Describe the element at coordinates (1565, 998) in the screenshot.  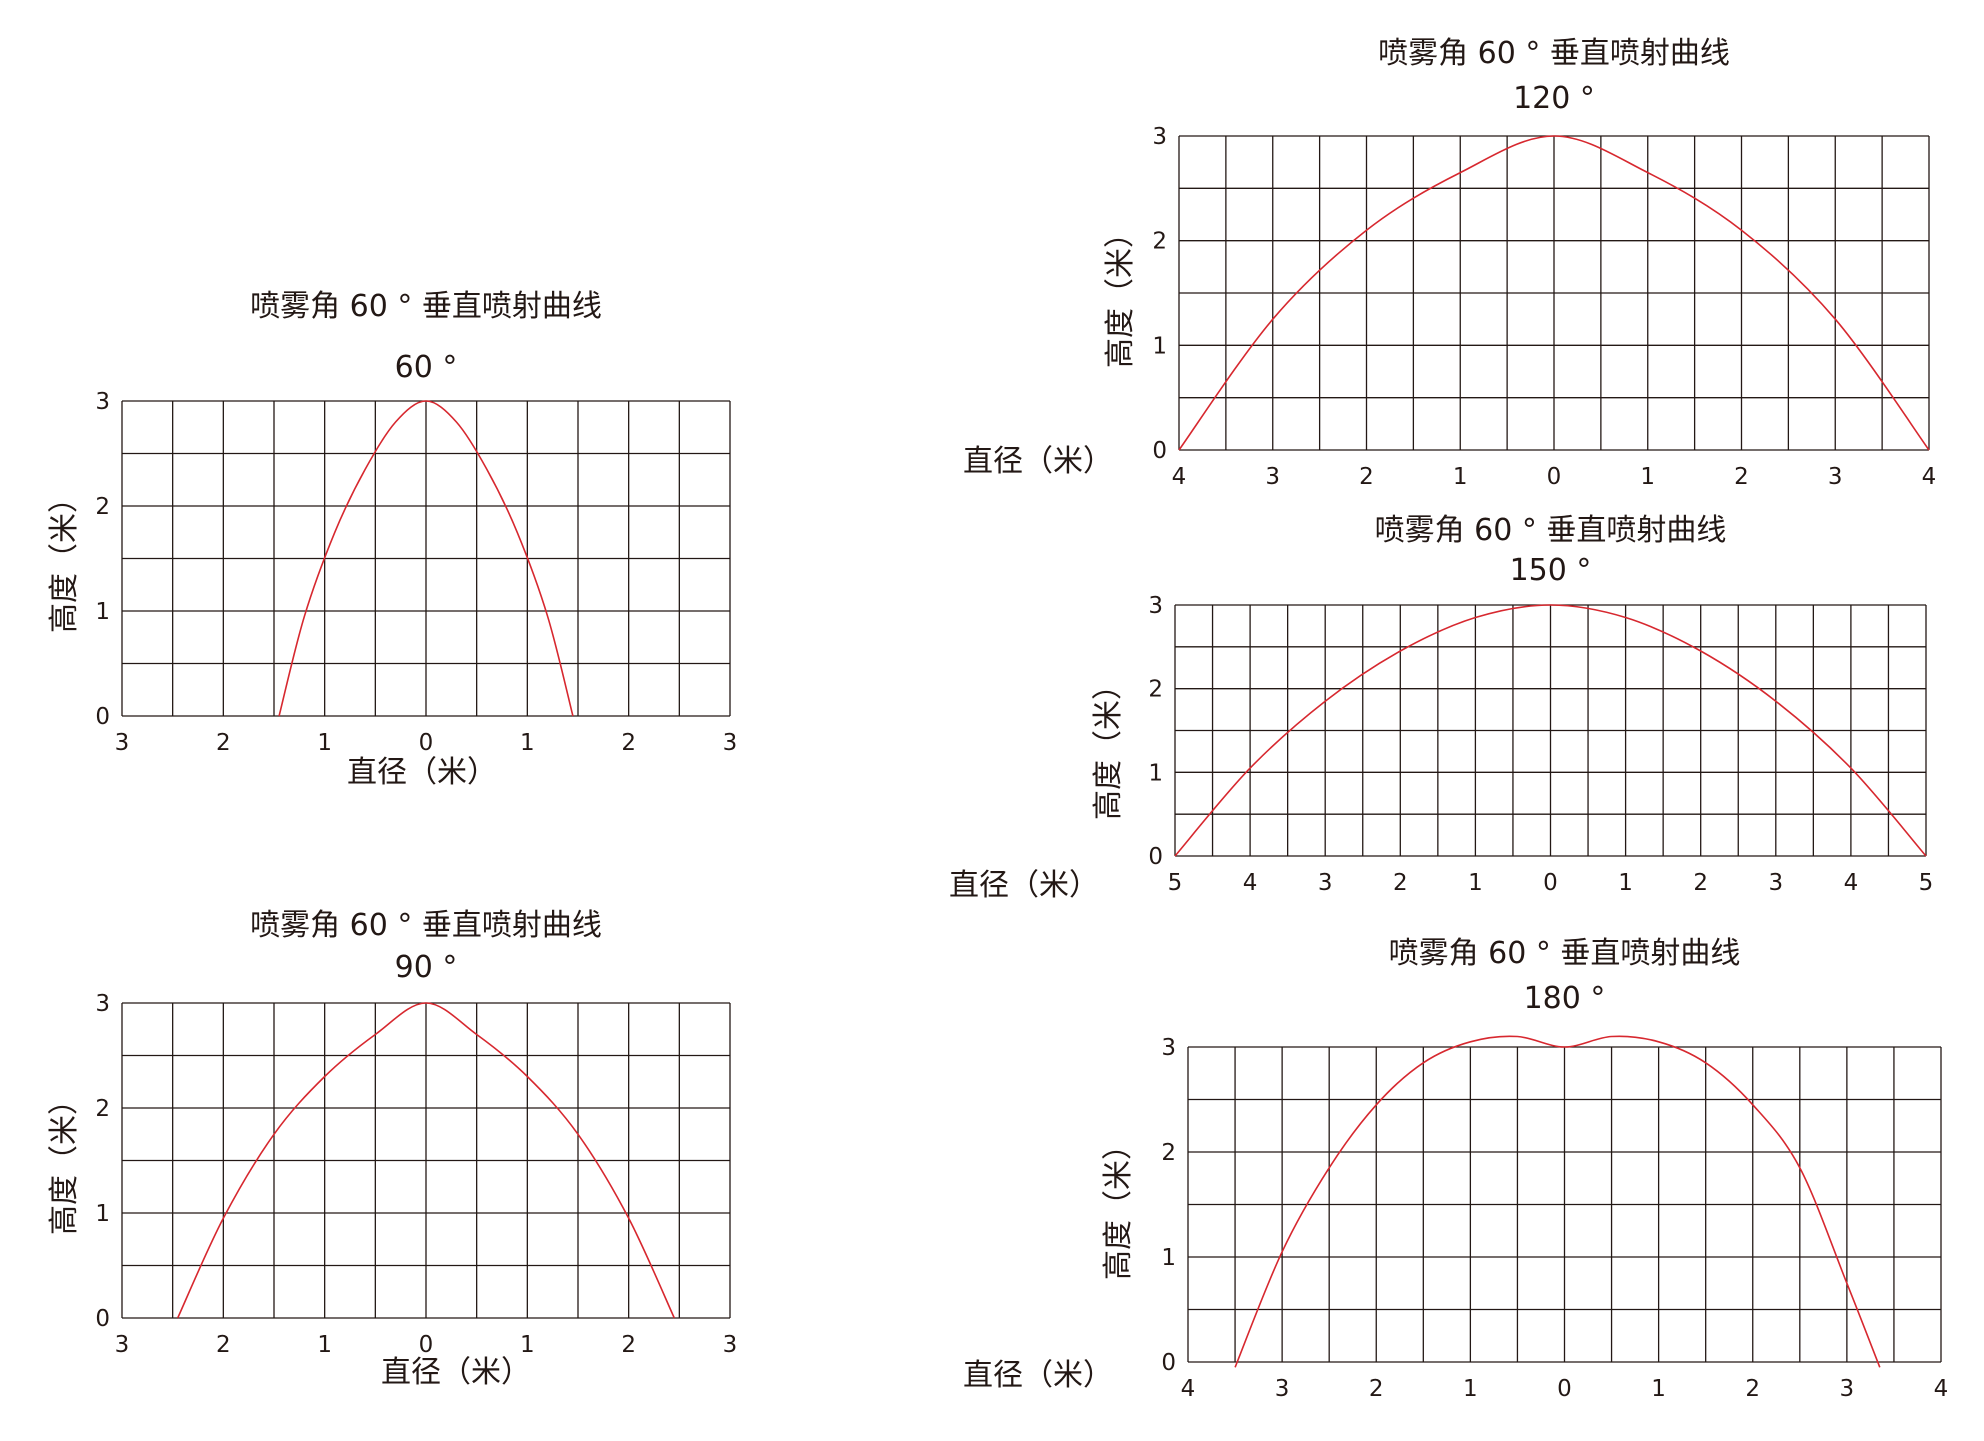
I see `chart-subtitle: 180 °` at that location.